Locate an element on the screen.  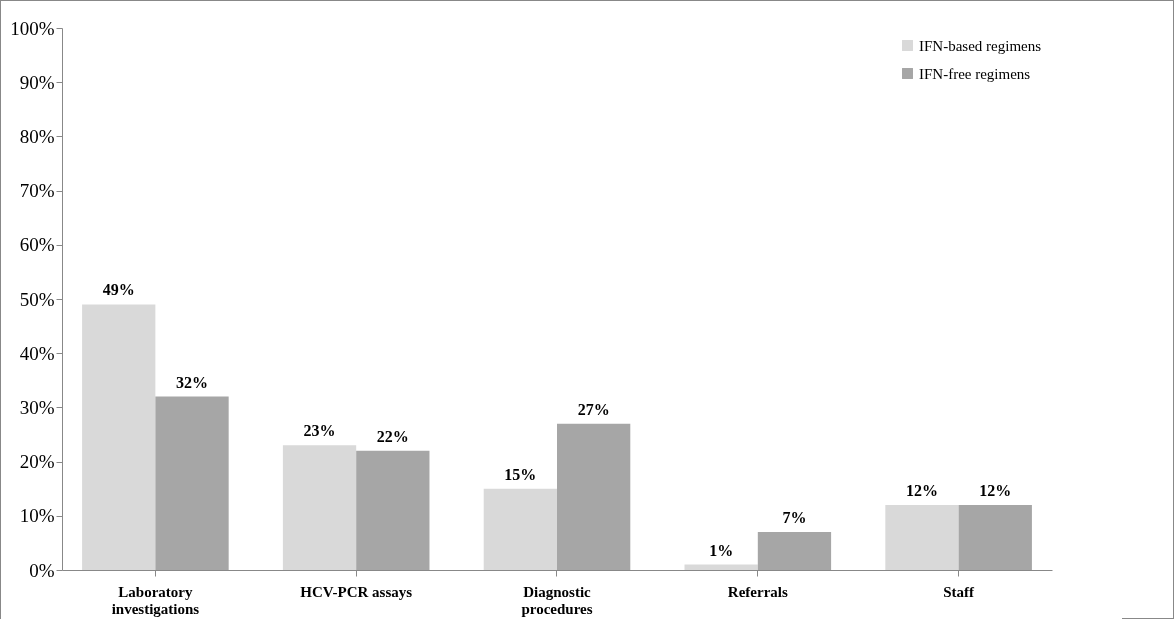
data-label: 22% is located at coordinates (392, 436).